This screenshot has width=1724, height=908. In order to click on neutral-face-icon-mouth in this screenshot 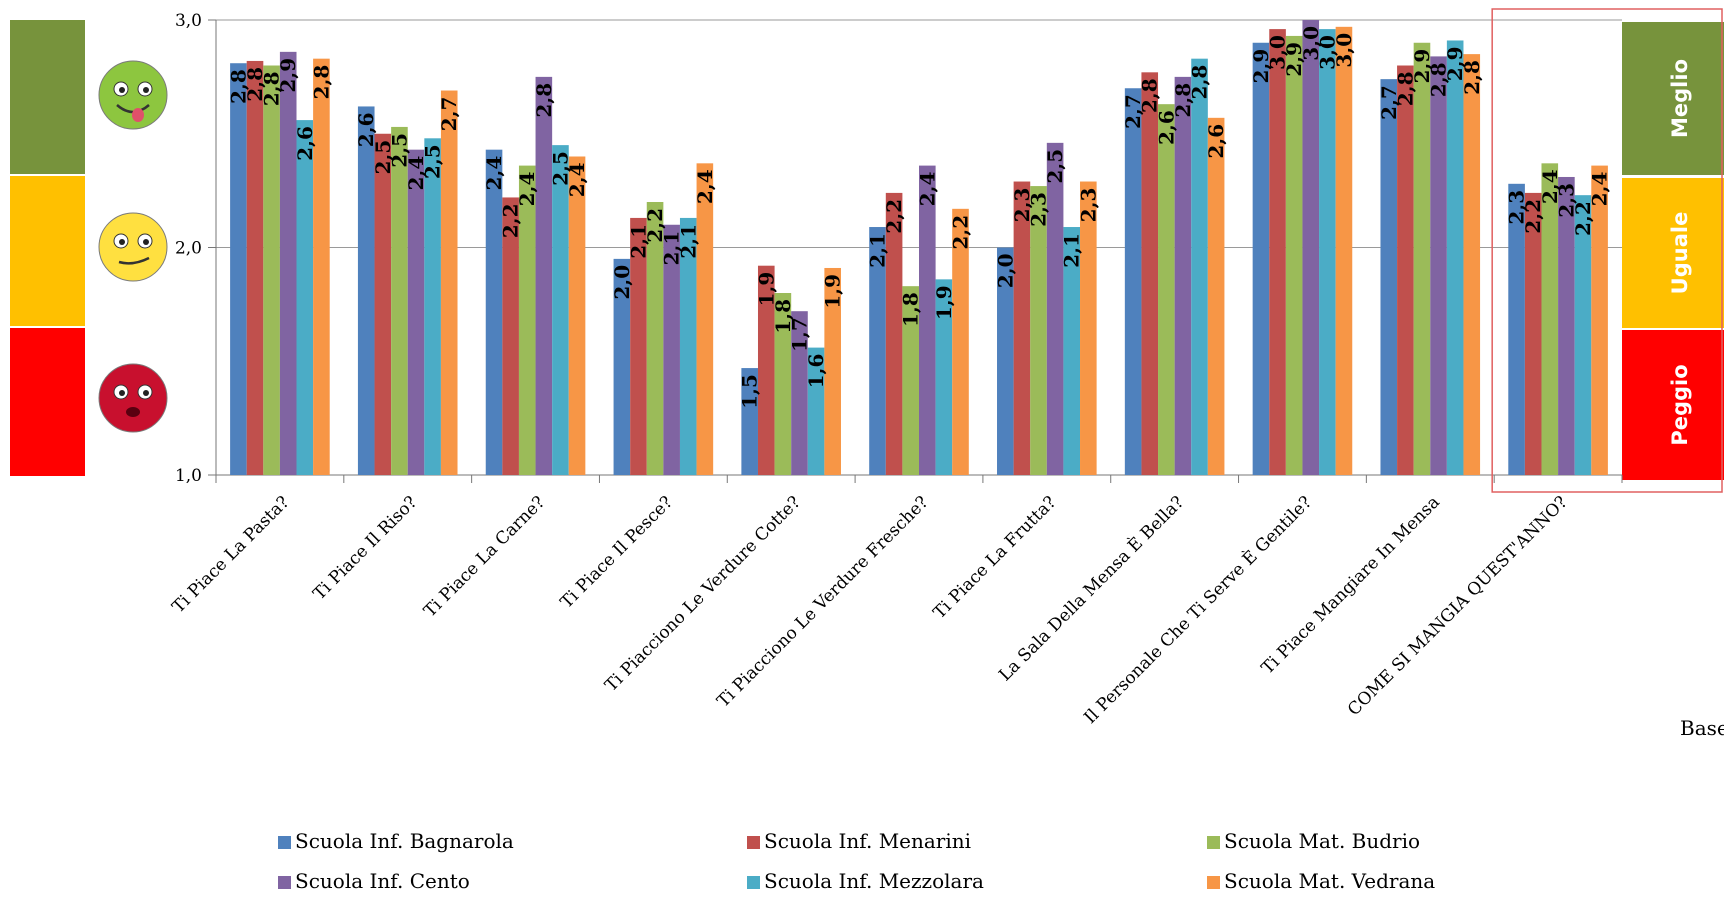, I will do `click(134, 260)`.